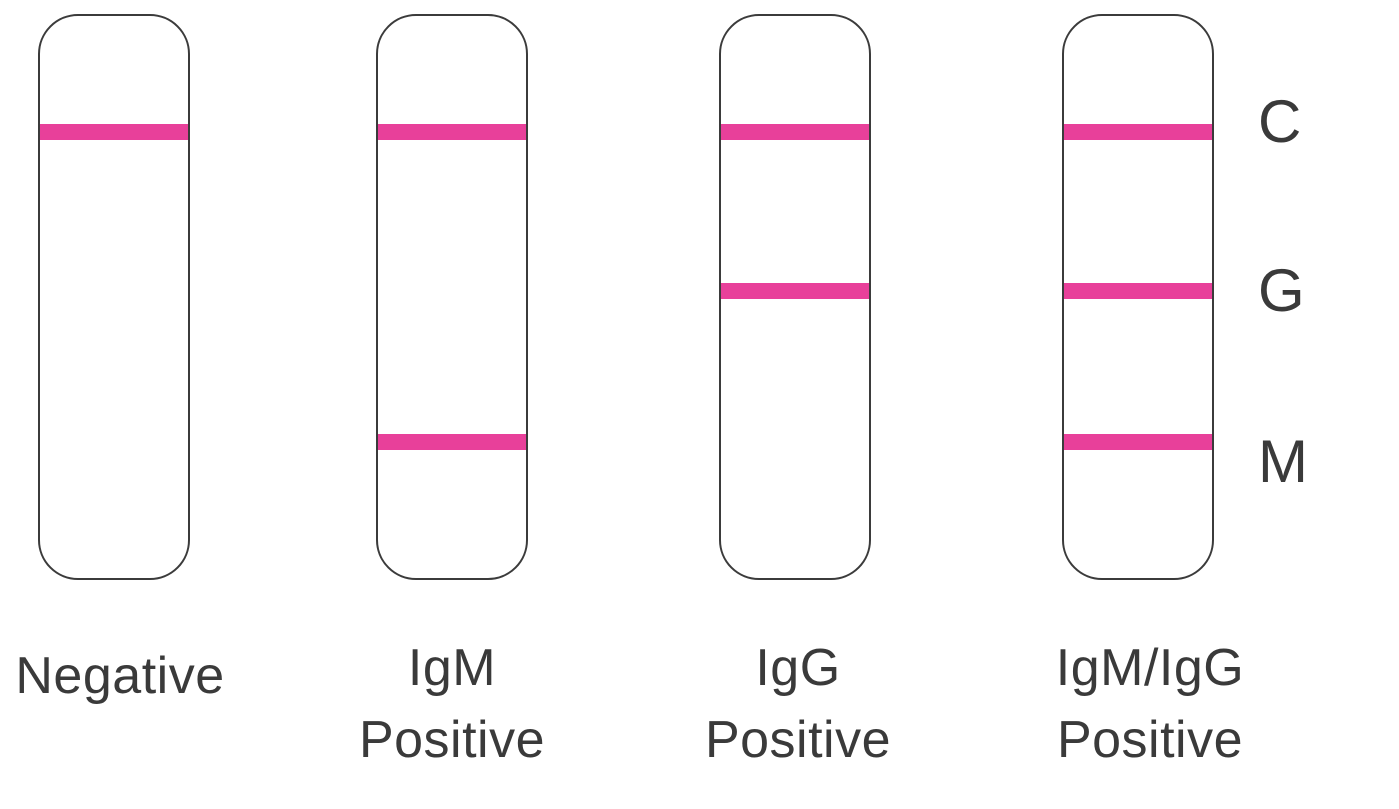 The height and width of the screenshot is (809, 1399). I want to click on strip-caption-igm-positive: IgM Positive, so click(452, 704).